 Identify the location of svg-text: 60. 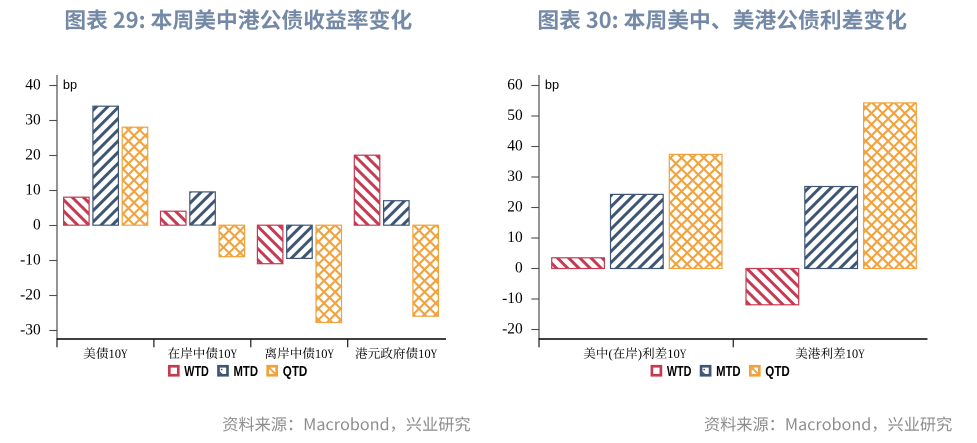
(515, 85).